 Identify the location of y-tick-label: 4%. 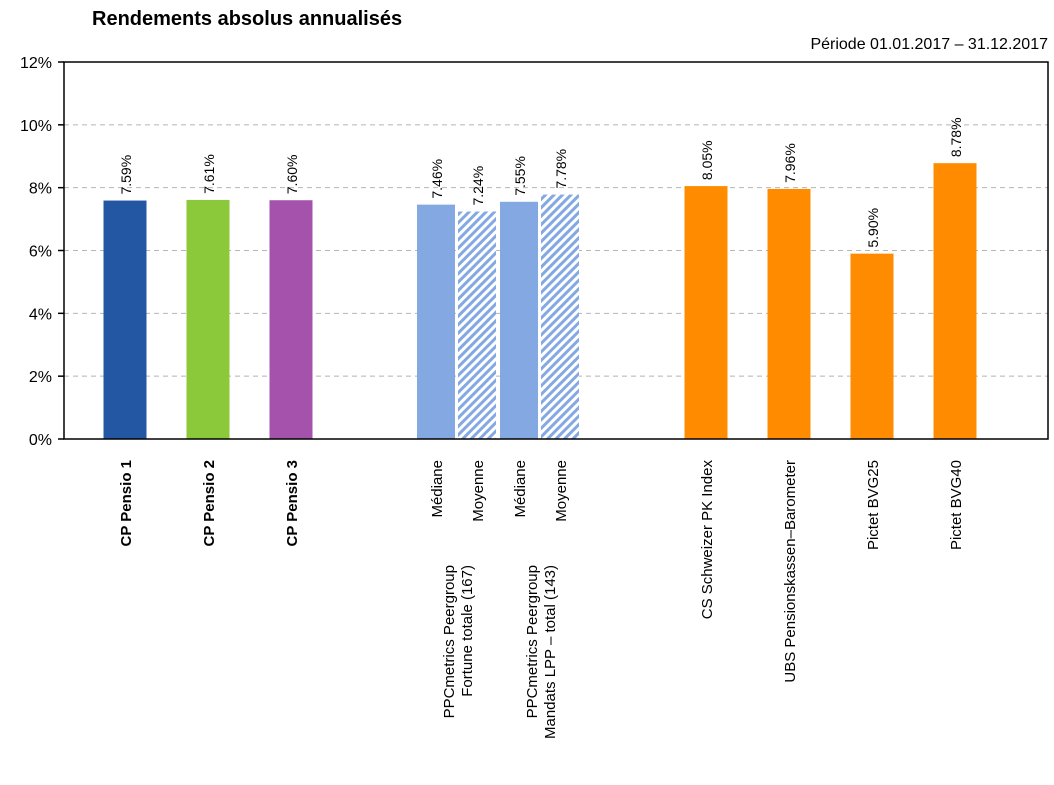
(40, 314).